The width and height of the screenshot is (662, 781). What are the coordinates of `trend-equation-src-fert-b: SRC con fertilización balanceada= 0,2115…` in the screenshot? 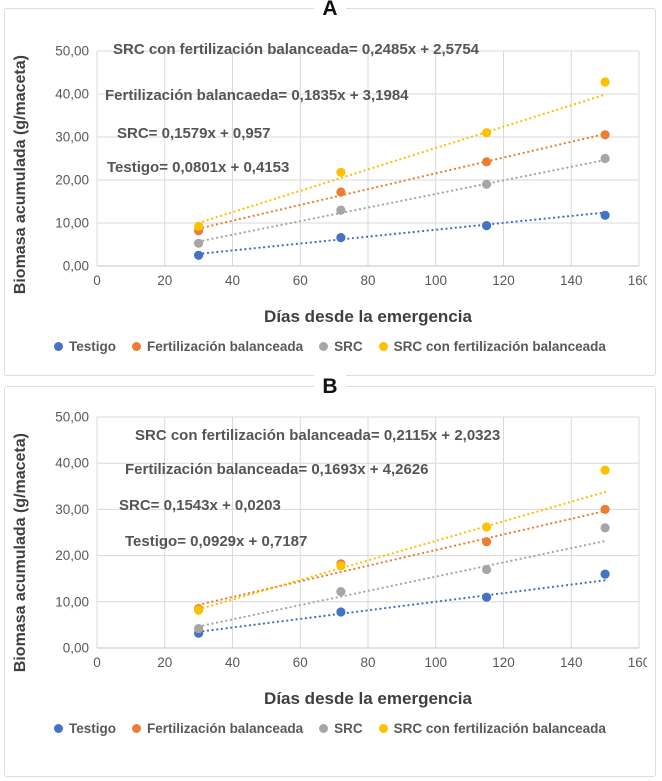 It's located at (318, 435).